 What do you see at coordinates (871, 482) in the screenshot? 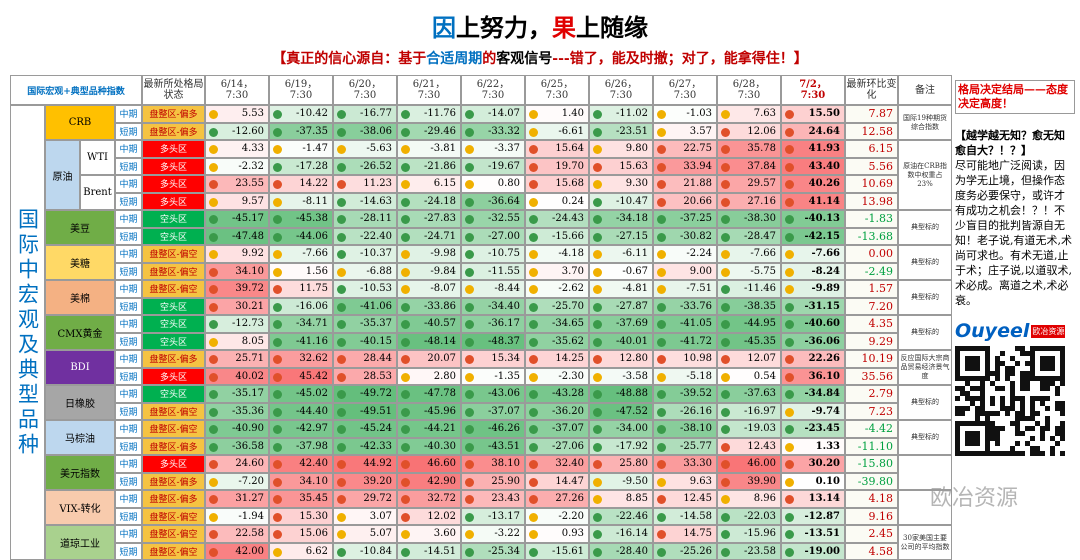
I see `change-cell: -39.80` at bounding box center [871, 482].